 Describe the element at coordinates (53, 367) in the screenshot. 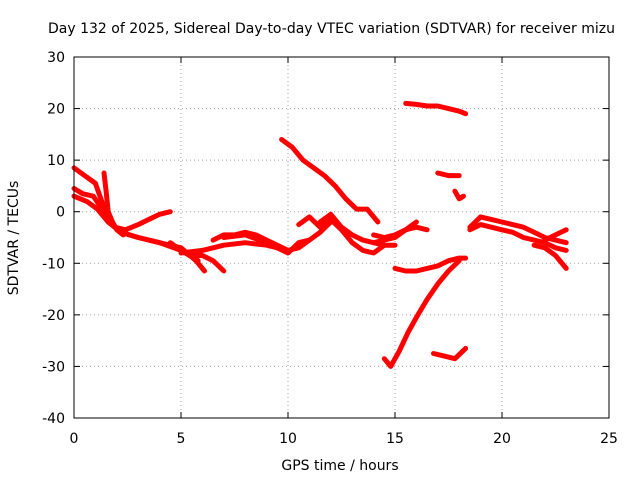

I see `y-tick-label: -30` at that location.